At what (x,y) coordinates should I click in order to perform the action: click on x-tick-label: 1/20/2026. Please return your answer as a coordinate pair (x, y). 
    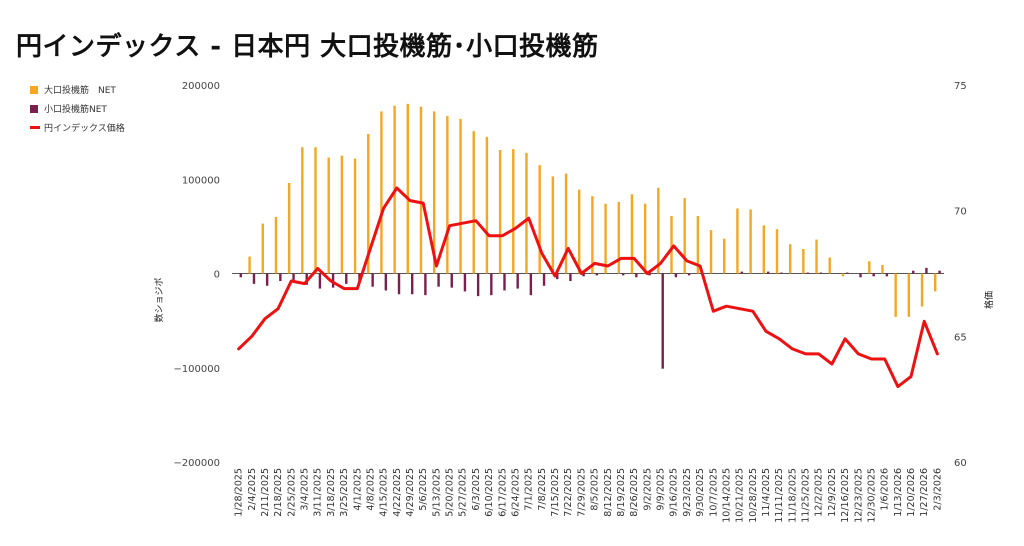
    Looking at the image, I should click on (911, 492).